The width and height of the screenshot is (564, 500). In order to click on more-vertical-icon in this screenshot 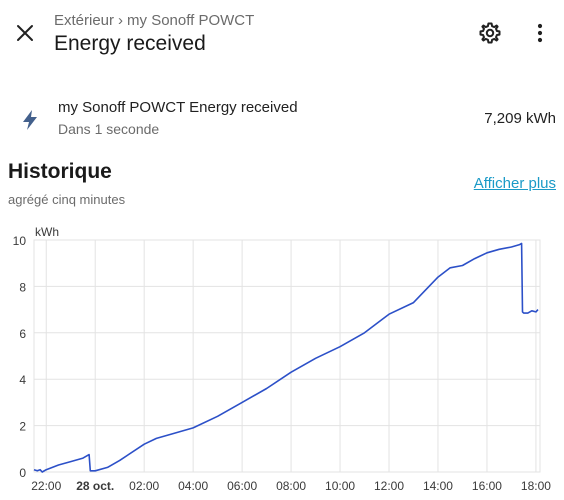, I will do `click(540, 33)`.